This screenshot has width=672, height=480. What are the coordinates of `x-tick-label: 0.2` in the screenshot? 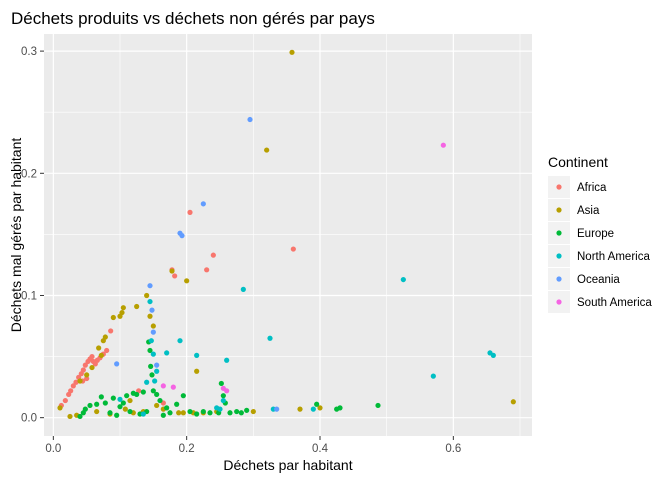 It's located at (187, 449).